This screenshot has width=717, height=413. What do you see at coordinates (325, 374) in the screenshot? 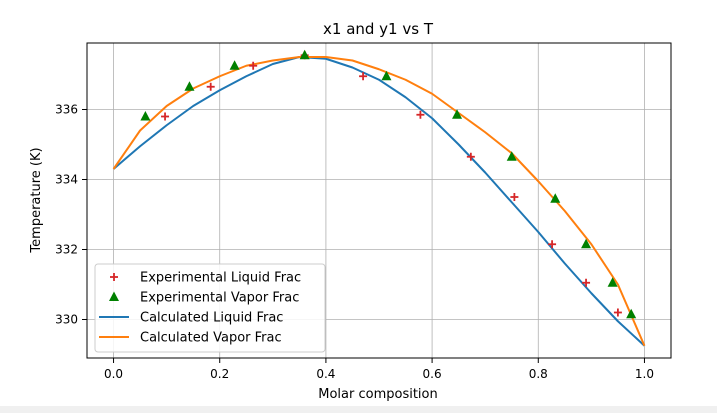
I see `x-tick-label: 0.4` at bounding box center [325, 374].